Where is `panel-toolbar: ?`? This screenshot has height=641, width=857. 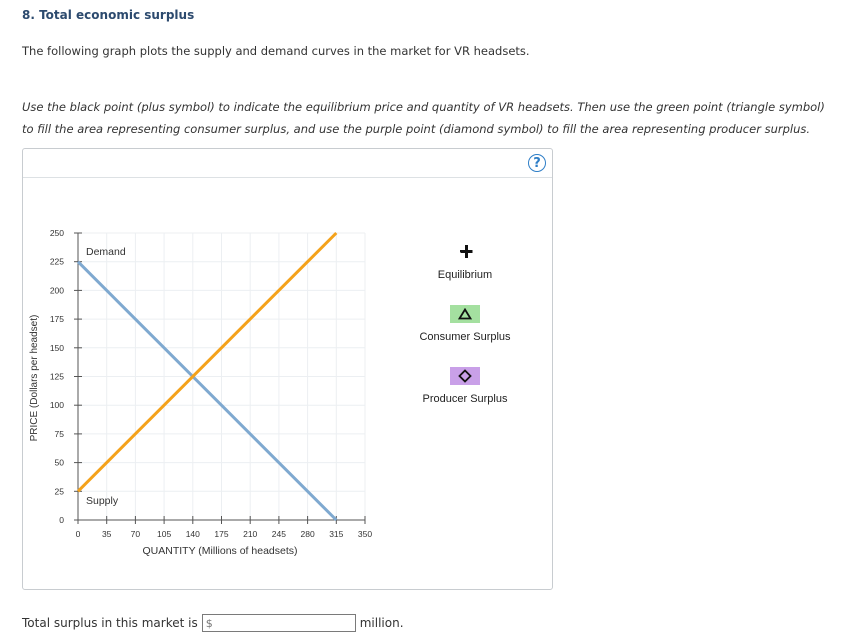
panel-toolbar: ? is located at coordinates (287, 163).